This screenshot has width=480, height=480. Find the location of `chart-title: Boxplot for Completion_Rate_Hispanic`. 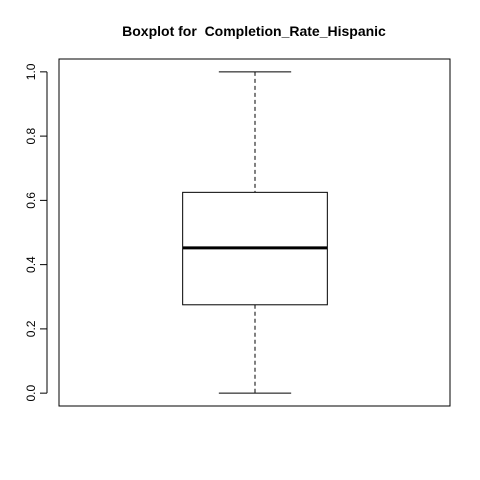

chart-title: Boxplot for Completion_Rate_Hispanic is located at coordinates (254, 31).